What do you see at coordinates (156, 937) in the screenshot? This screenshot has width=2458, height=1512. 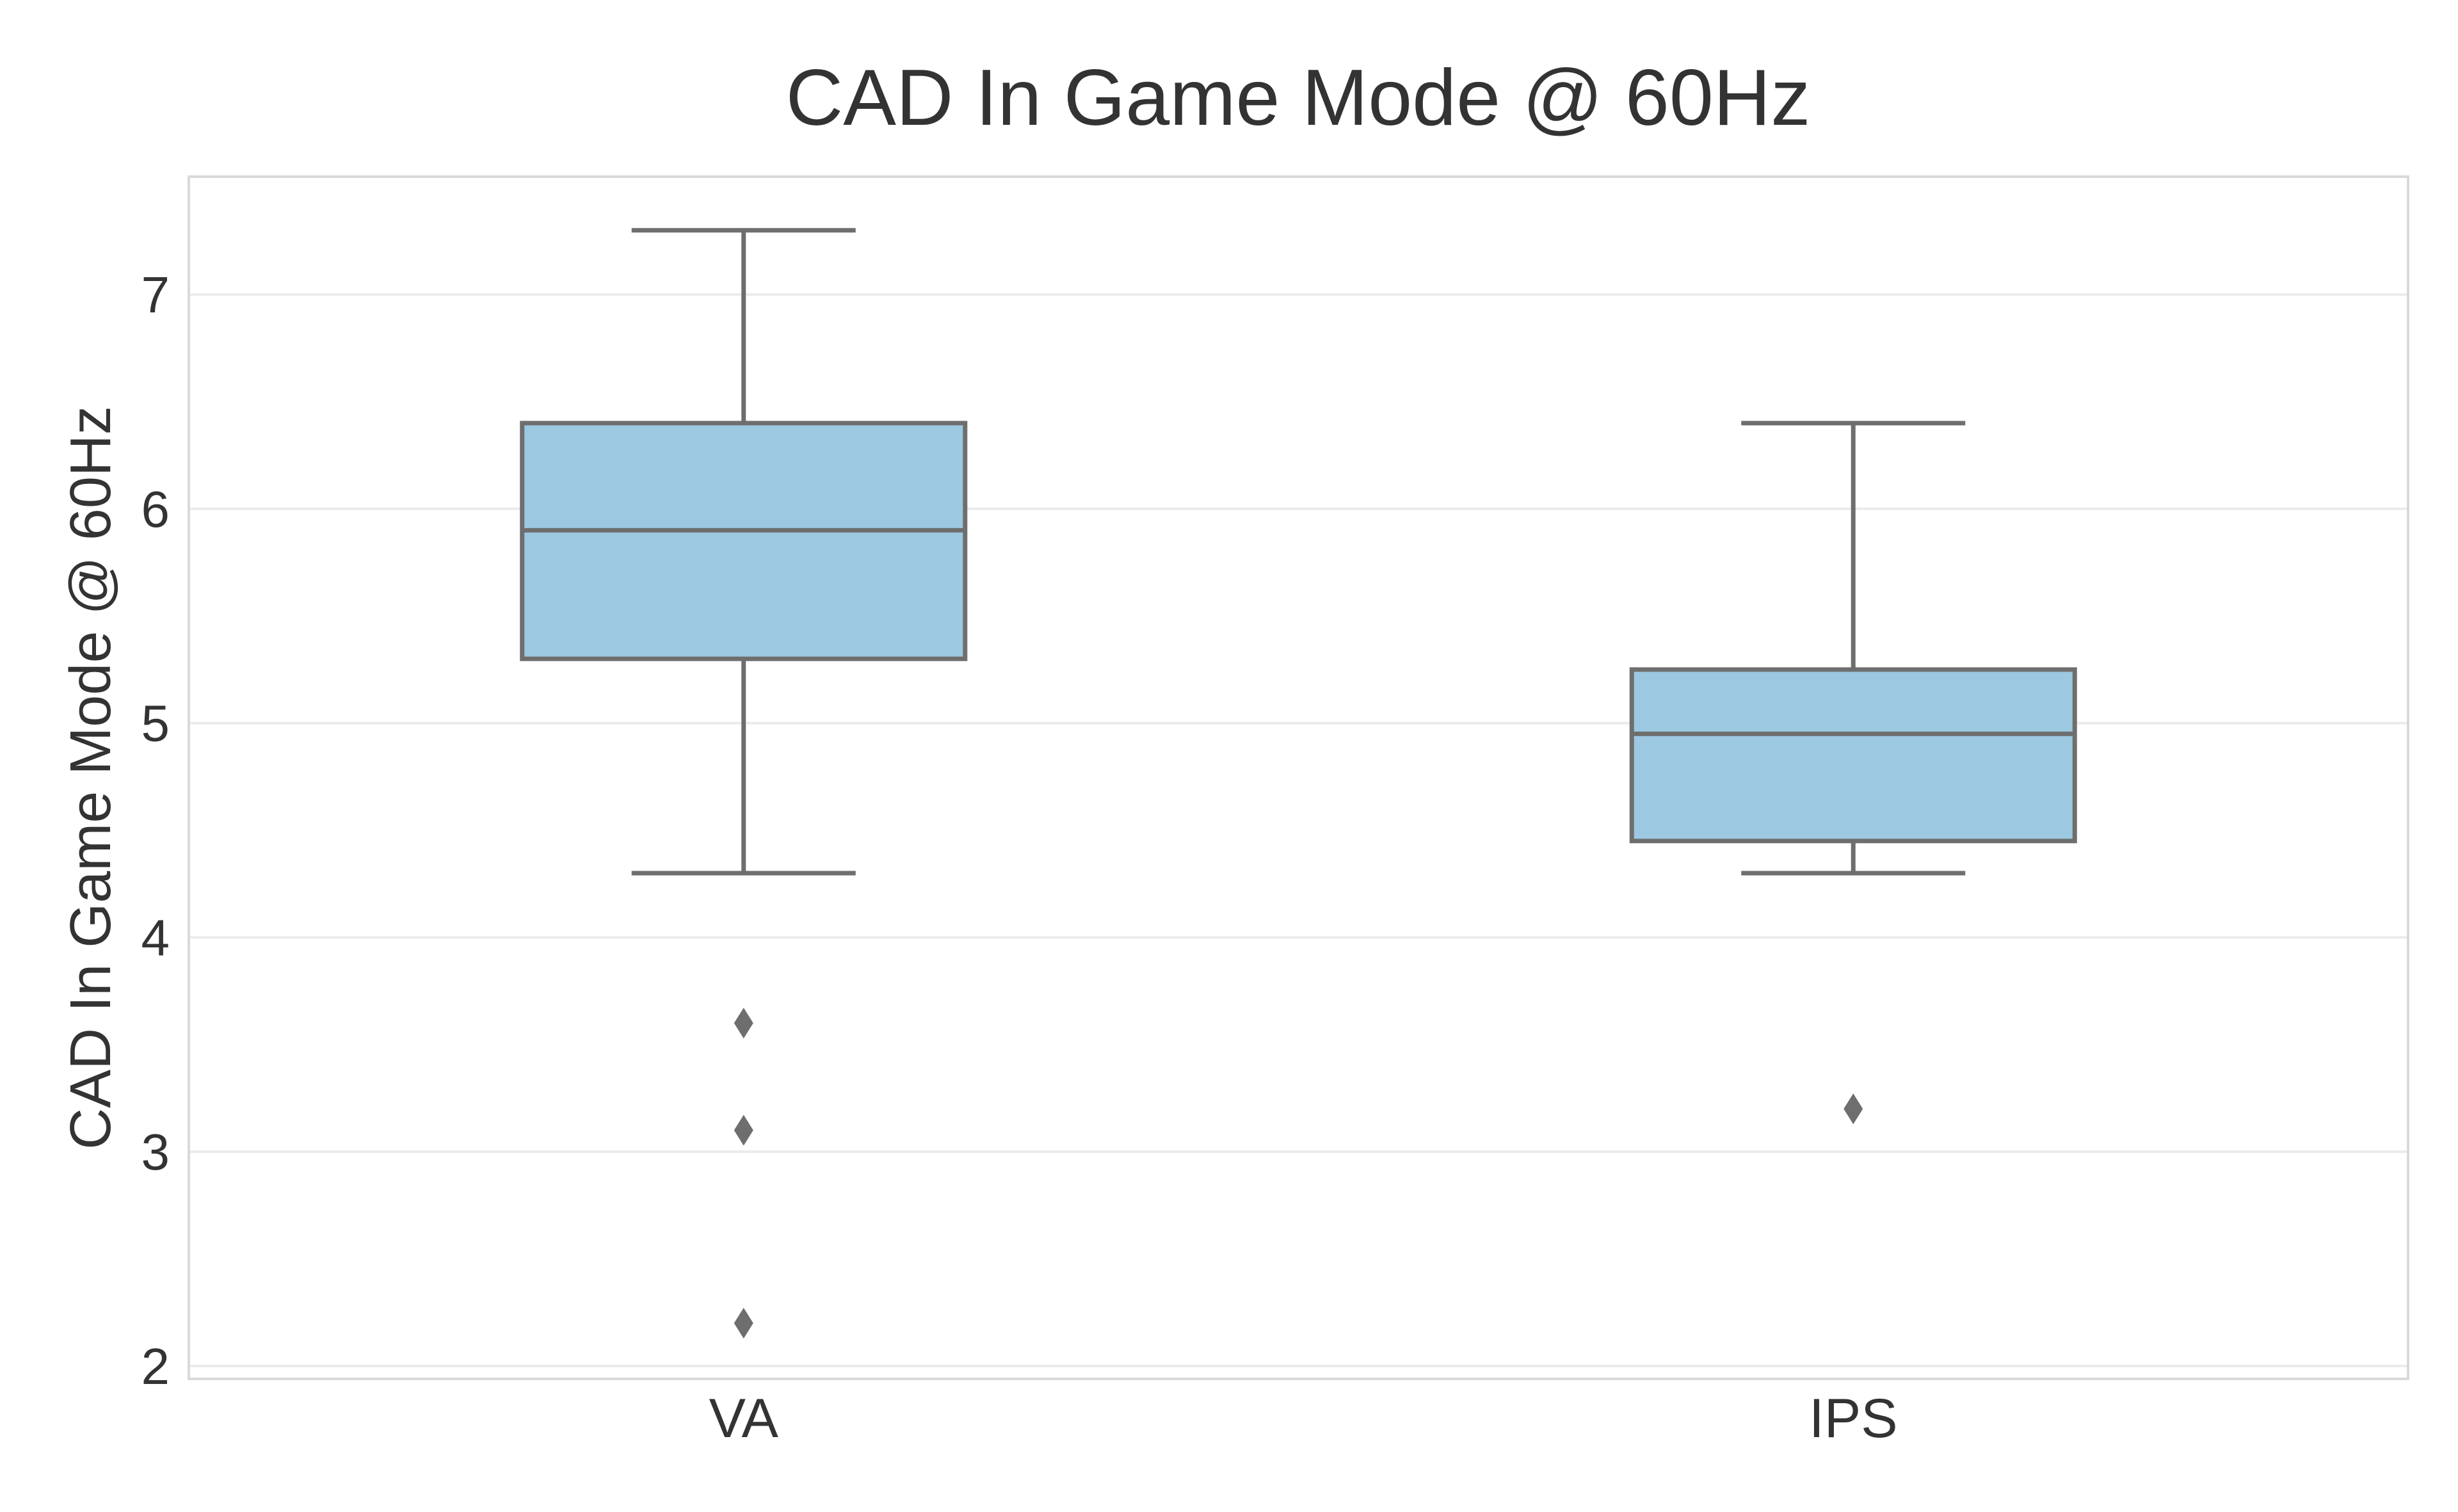 I see `y-tick-label: 4` at bounding box center [156, 937].